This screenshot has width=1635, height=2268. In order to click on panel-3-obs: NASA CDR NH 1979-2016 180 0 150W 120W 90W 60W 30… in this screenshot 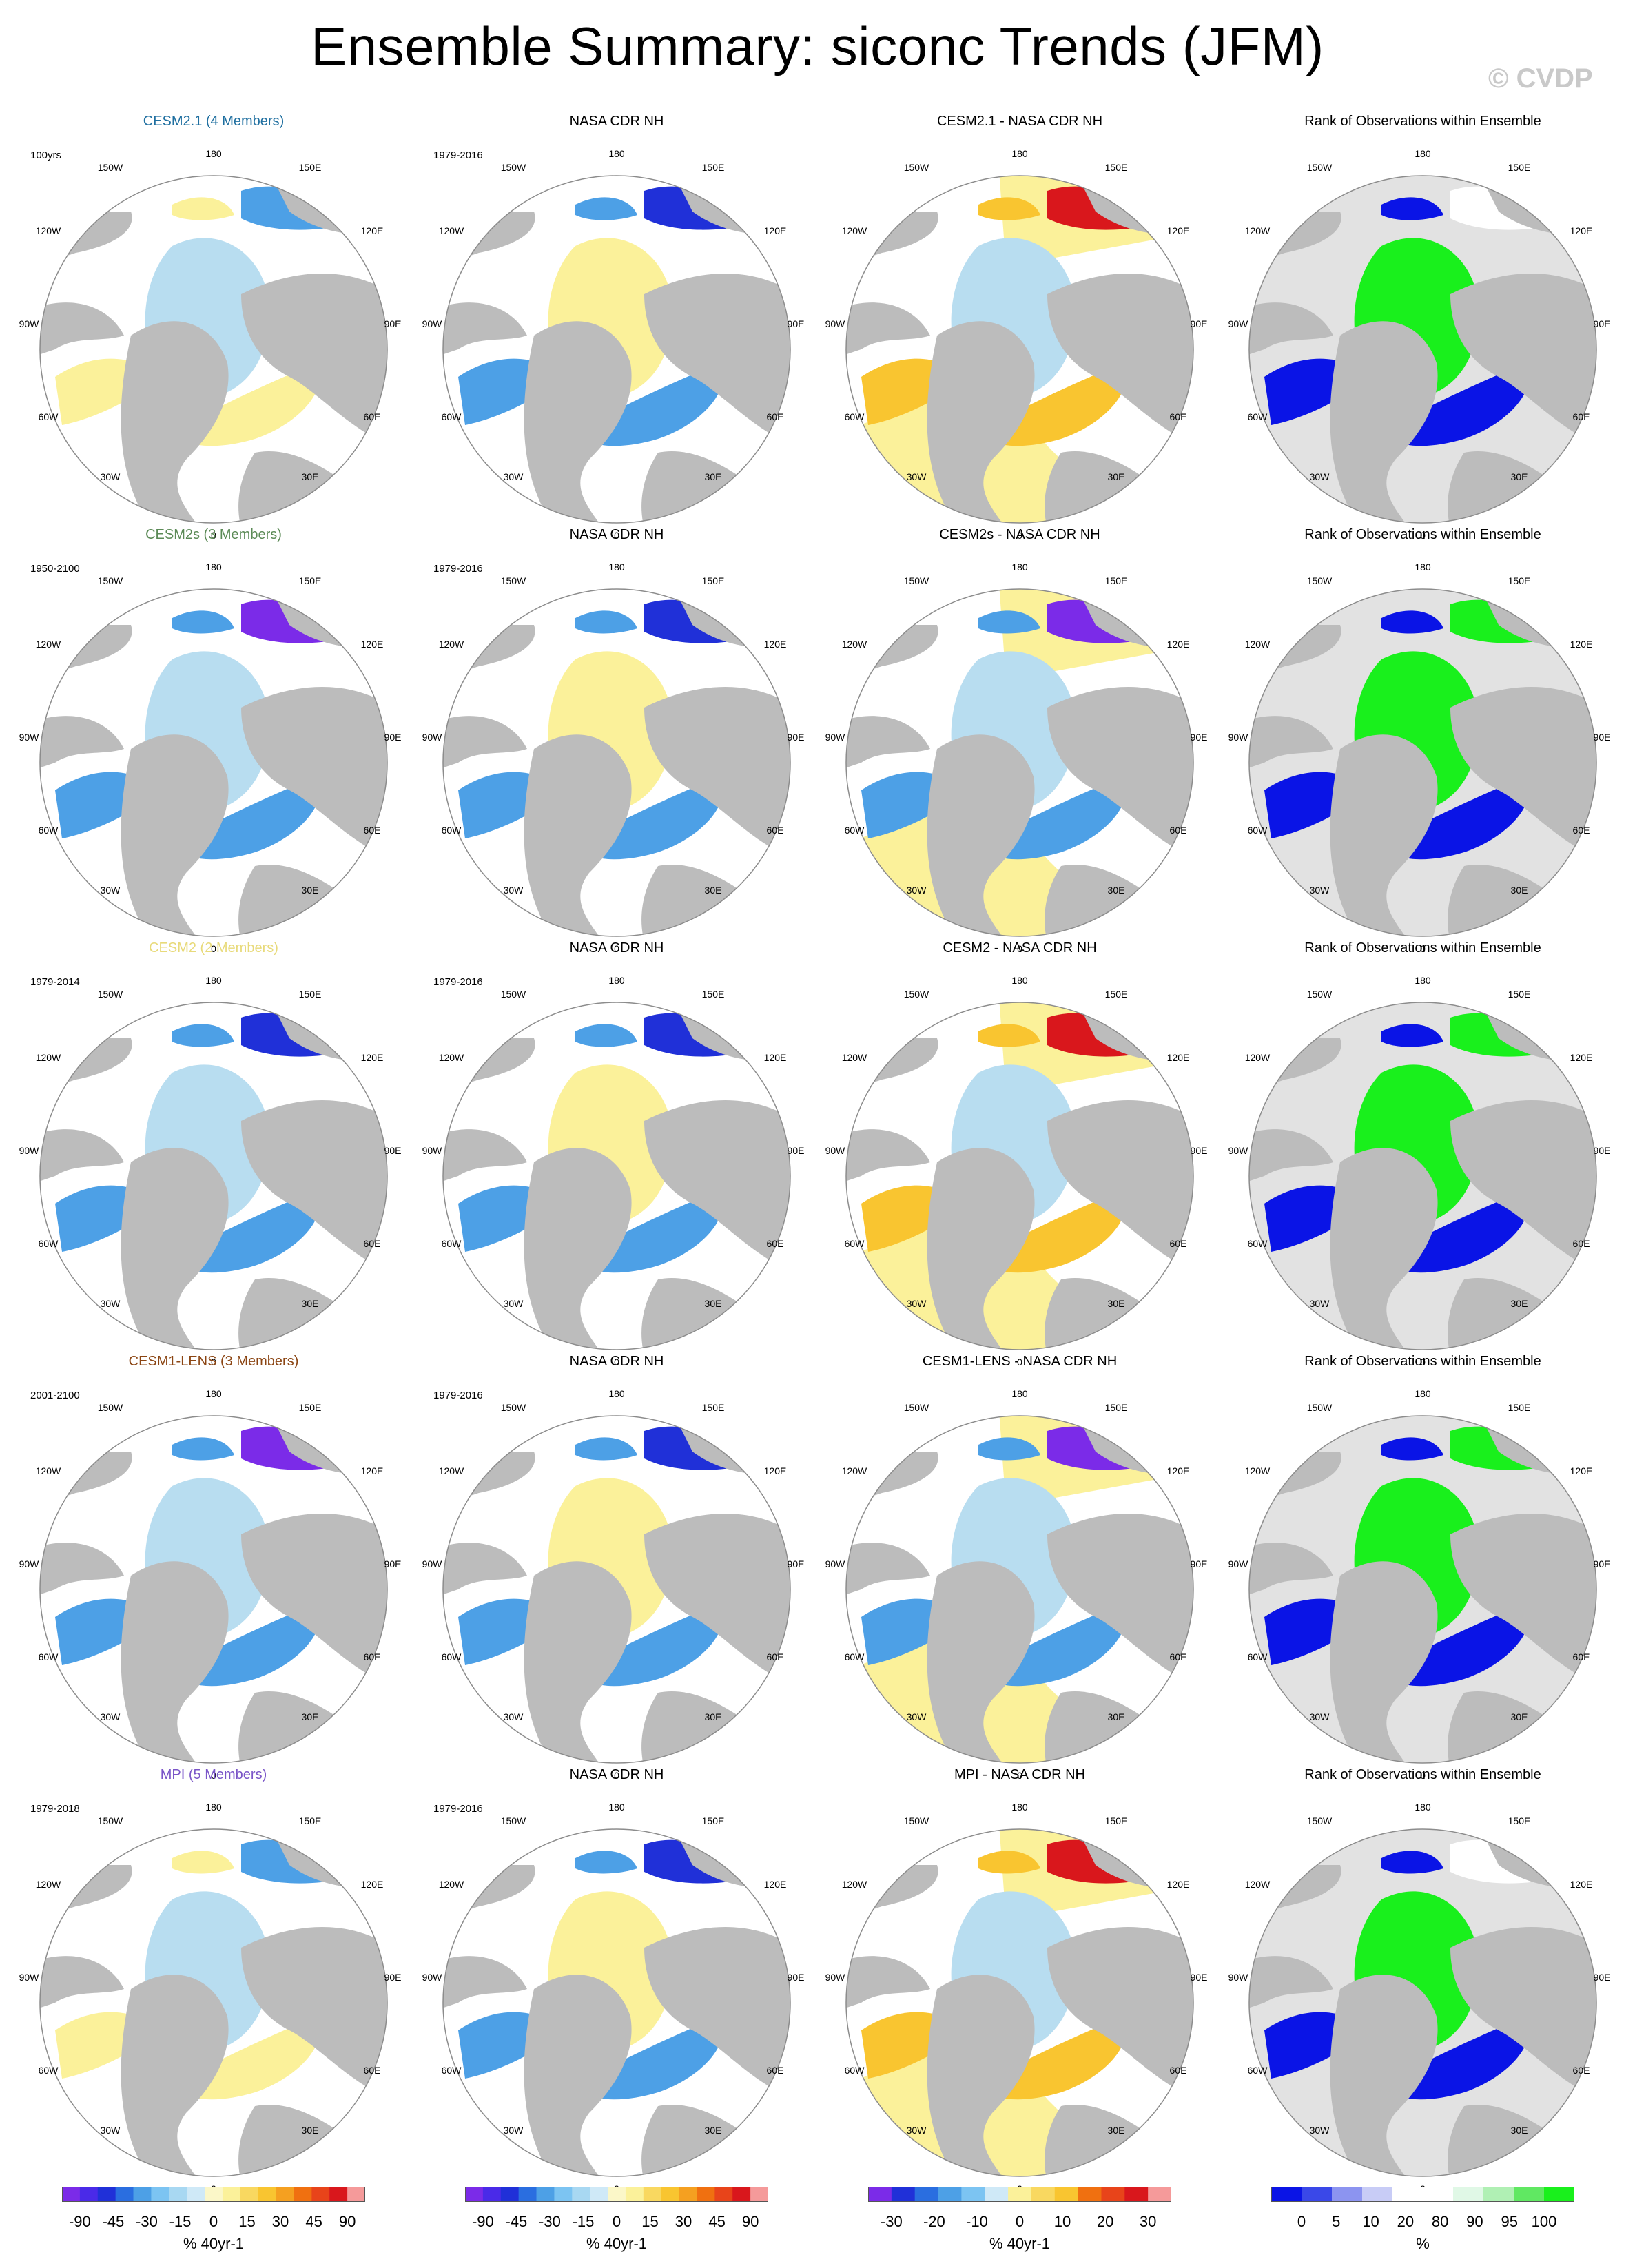, I will do `click(613, 1154)`.